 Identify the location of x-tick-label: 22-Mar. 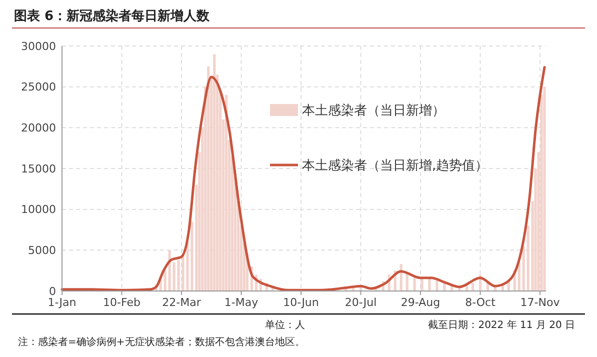
(182, 302).